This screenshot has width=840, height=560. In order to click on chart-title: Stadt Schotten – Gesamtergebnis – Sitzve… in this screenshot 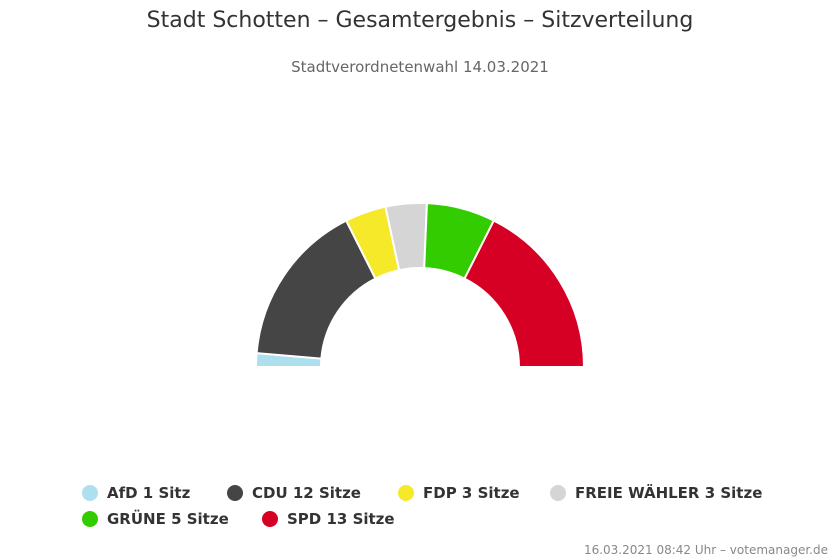, I will do `click(420, 20)`.